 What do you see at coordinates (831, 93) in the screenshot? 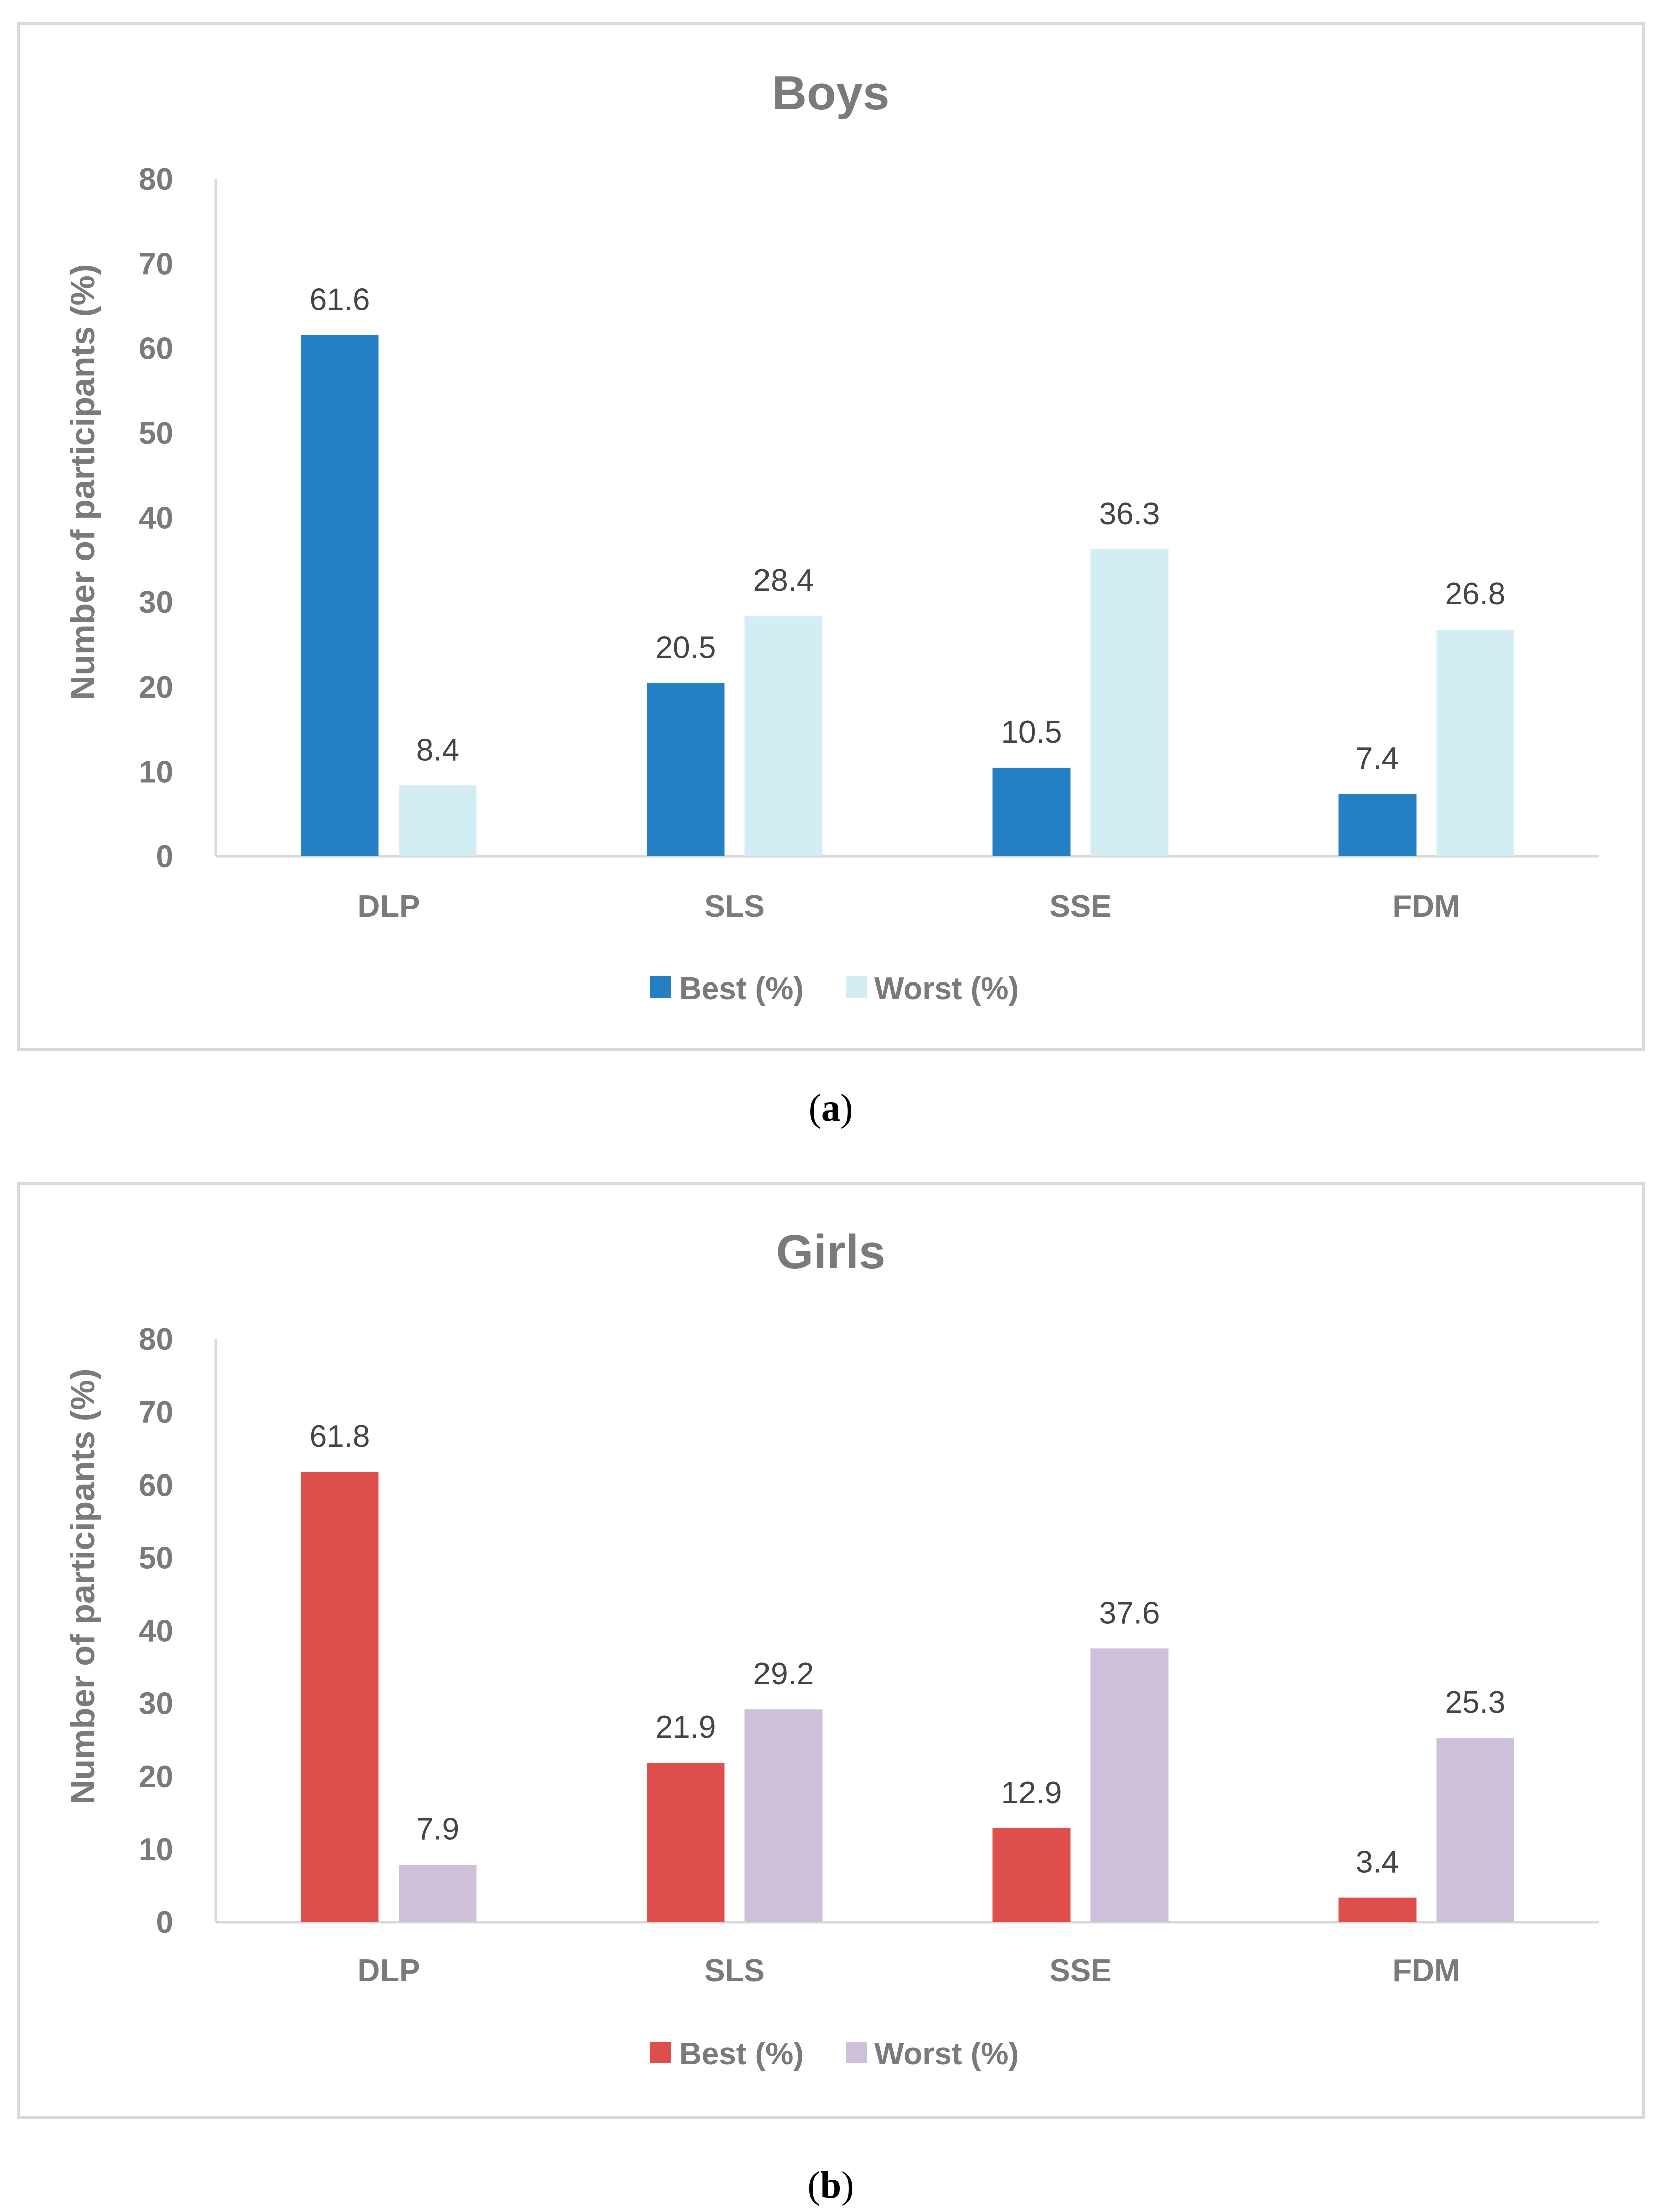
I see `chart-title-boys: Boys` at bounding box center [831, 93].